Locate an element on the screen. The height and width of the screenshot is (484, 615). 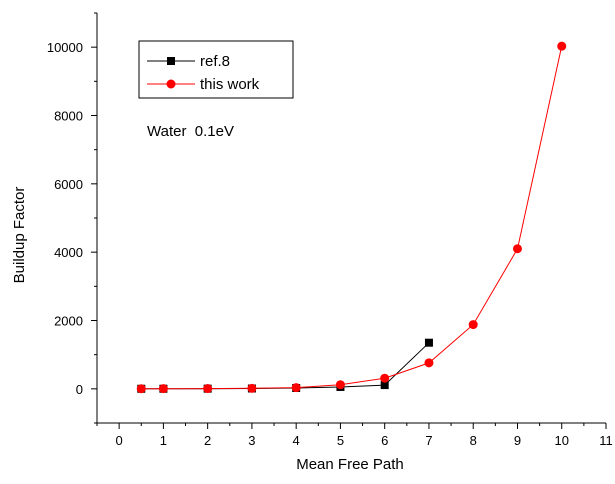
x-tick-label: 9 is located at coordinates (517, 440).